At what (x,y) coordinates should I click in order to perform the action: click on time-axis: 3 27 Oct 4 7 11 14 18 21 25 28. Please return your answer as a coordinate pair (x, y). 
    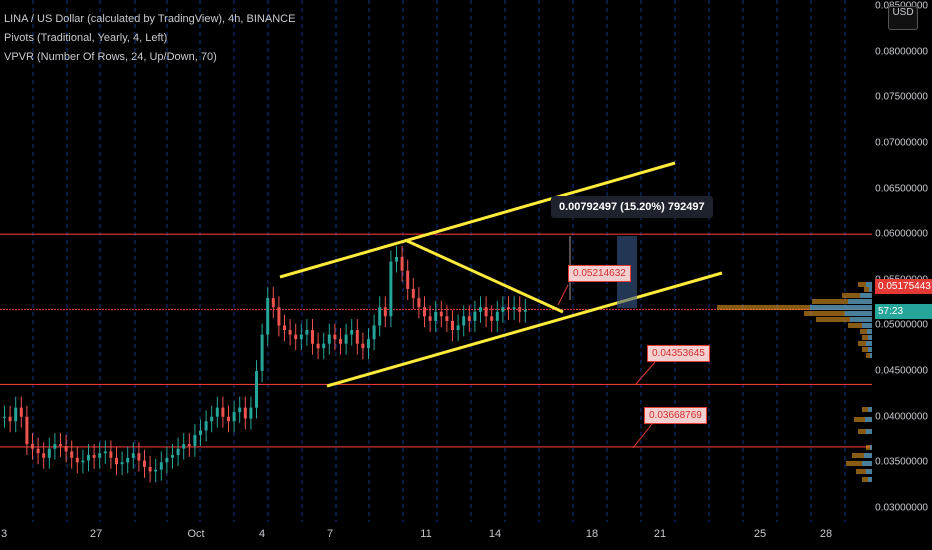
    Looking at the image, I should click on (436, 536).